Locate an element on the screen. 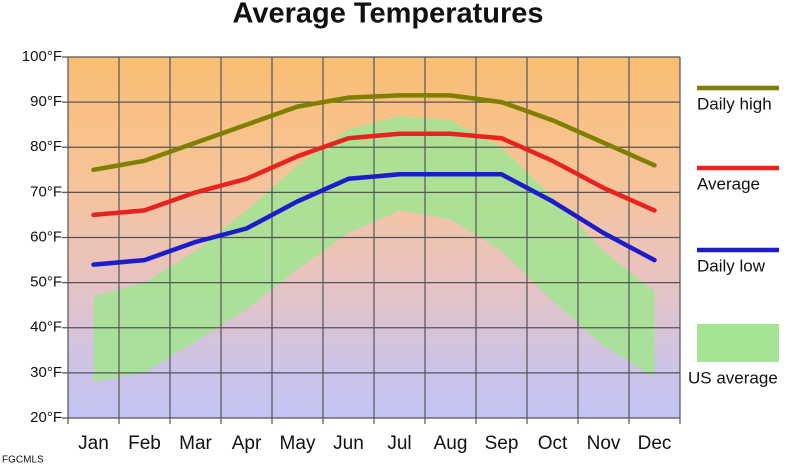 This screenshot has width=796, height=466. x-tick-label: Jul is located at coordinates (399, 443).